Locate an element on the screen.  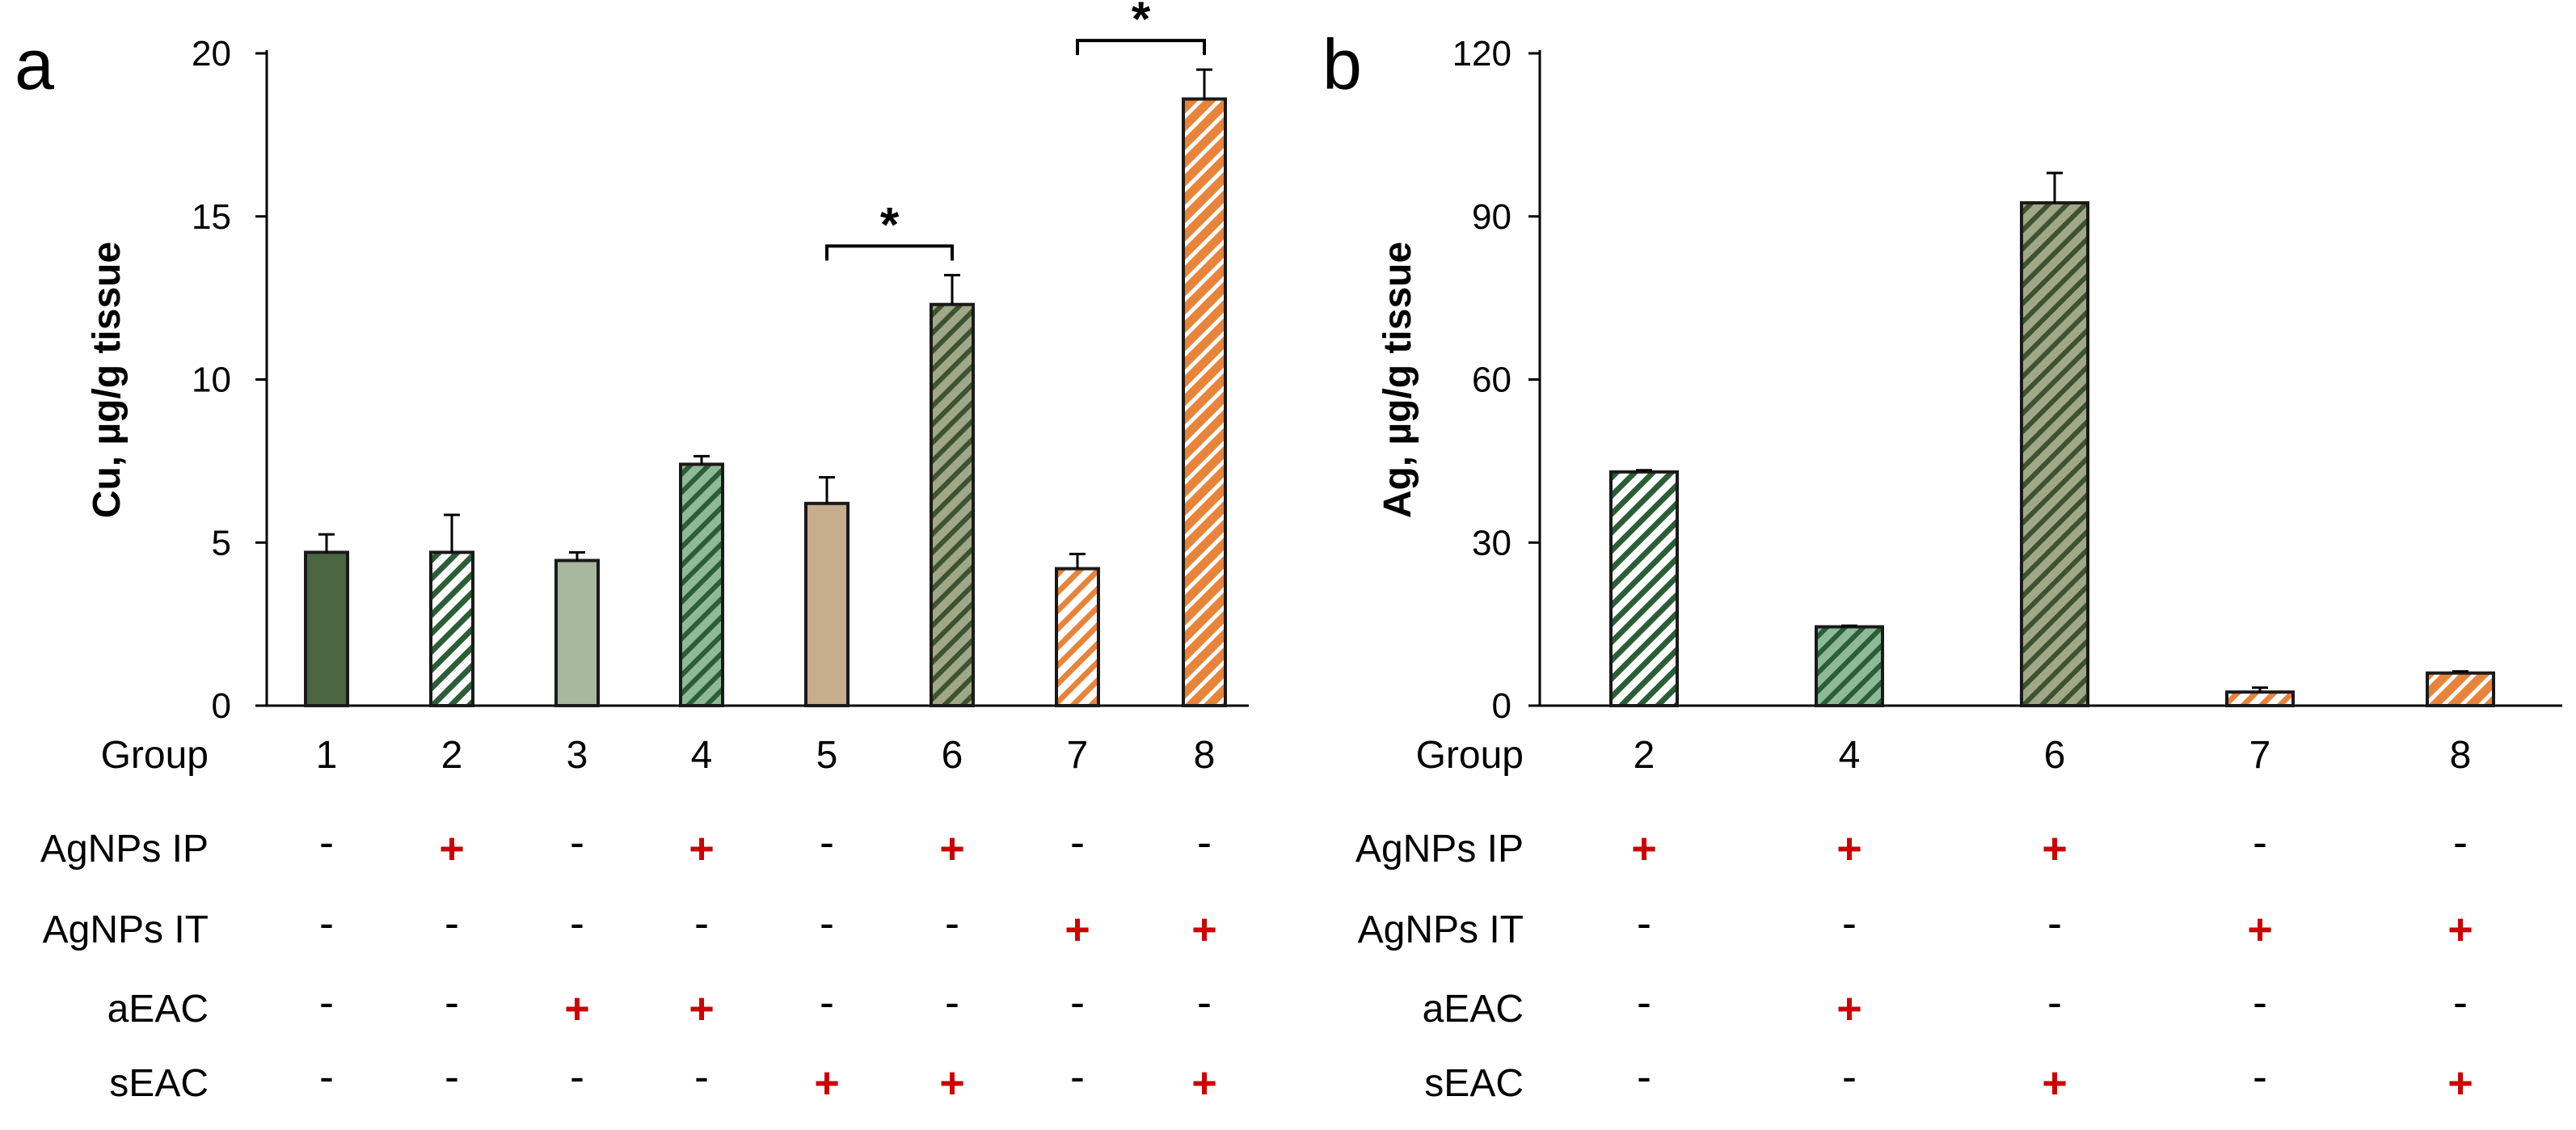
panel-a-category-label: 8 is located at coordinates (1205, 755).